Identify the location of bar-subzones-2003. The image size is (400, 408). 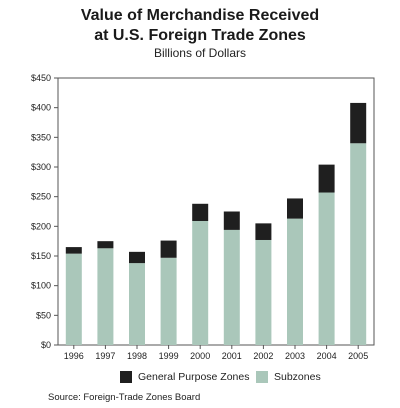
(295, 281).